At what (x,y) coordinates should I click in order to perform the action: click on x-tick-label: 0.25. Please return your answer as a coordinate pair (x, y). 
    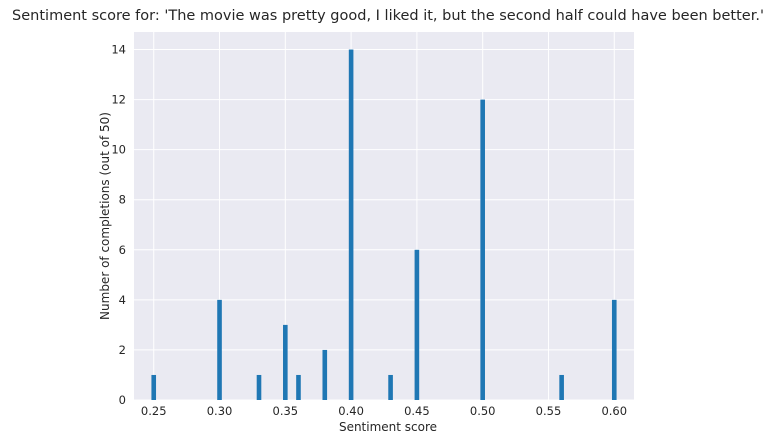
    Looking at the image, I should click on (154, 411).